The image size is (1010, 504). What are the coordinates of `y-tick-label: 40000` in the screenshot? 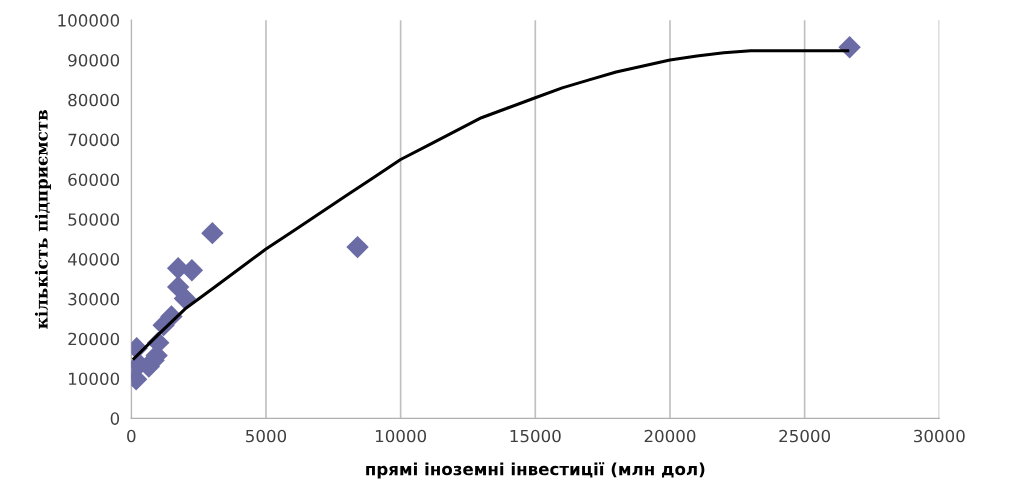 It's located at (93, 259).